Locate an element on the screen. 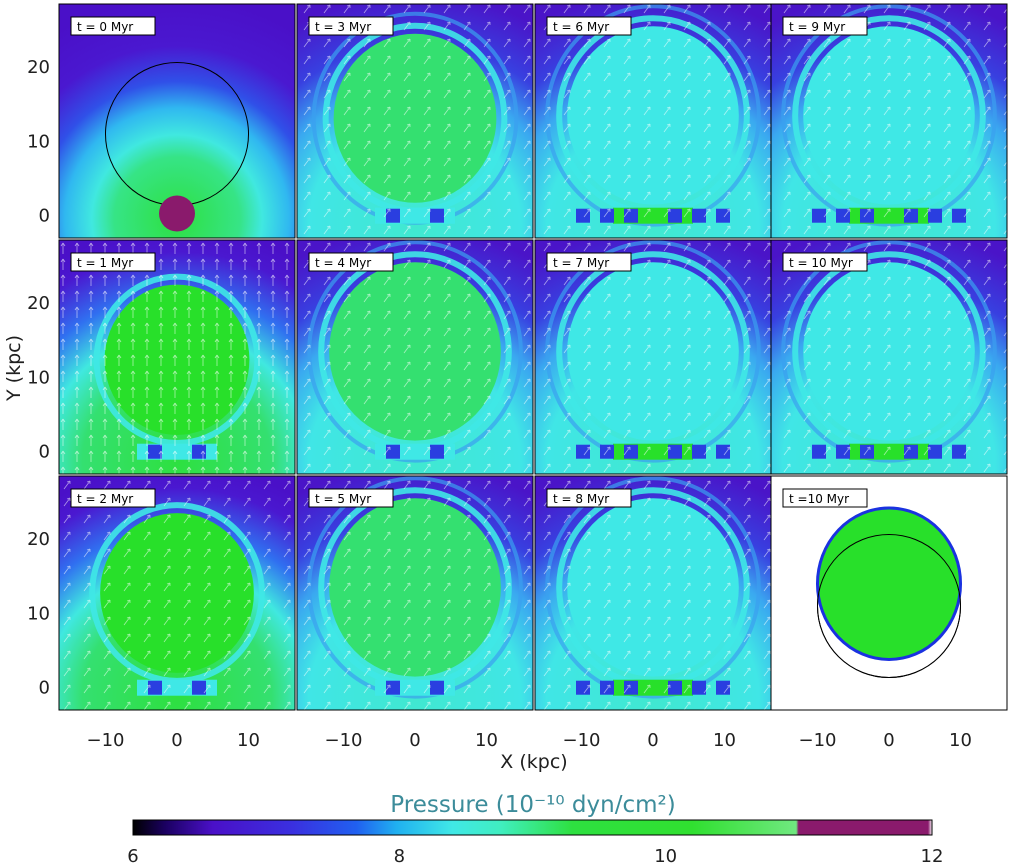 This screenshot has height=867, width=1010. panel-9: t = 2 Myr is located at coordinates (177, 593).